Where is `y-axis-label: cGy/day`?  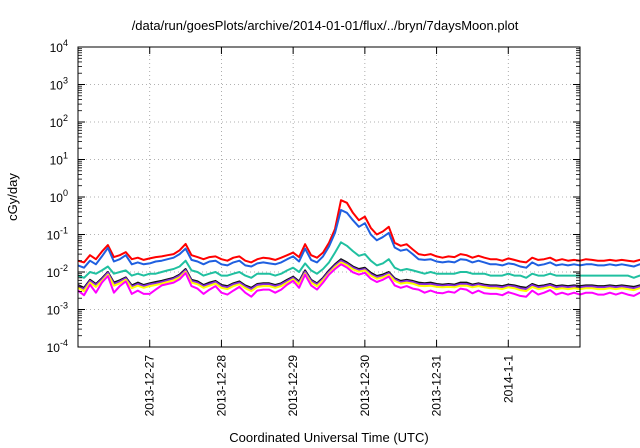 y-axis-label: cGy/day is located at coordinates (12, 197).